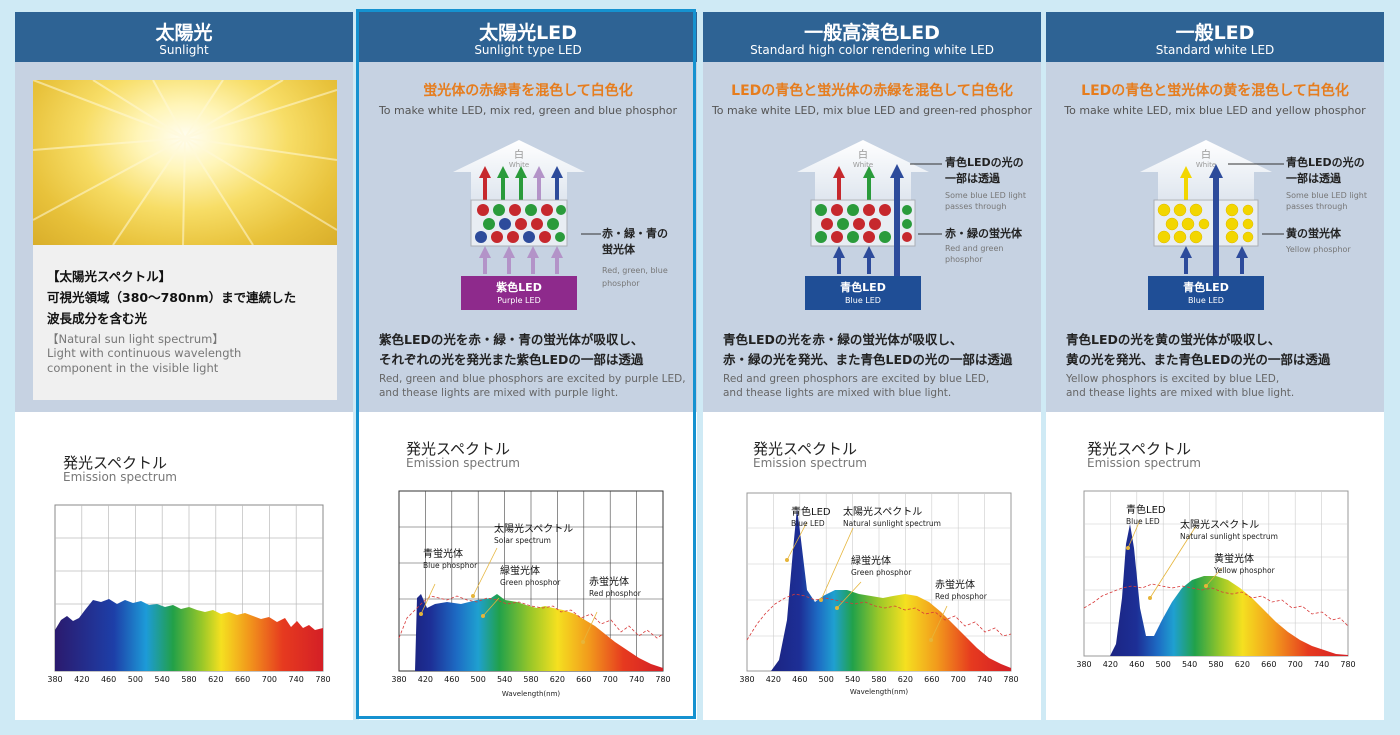 The height and width of the screenshot is (735, 1400). What do you see at coordinates (520, 570) in the screenshot?
I see `callout-green: 緑蛍光体` at bounding box center [520, 570].